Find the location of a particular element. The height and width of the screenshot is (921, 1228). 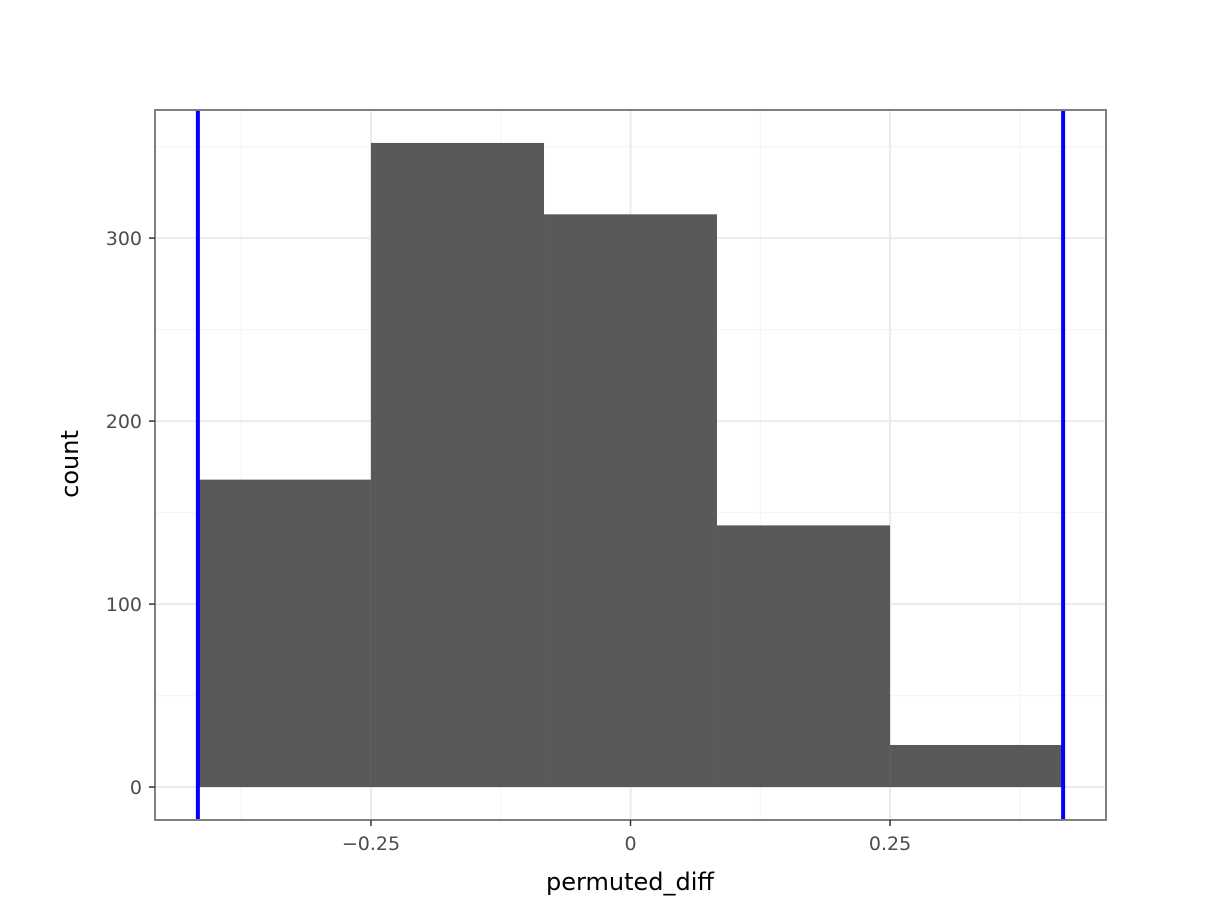

y-tick-label: 300 is located at coordinates (124, 239).